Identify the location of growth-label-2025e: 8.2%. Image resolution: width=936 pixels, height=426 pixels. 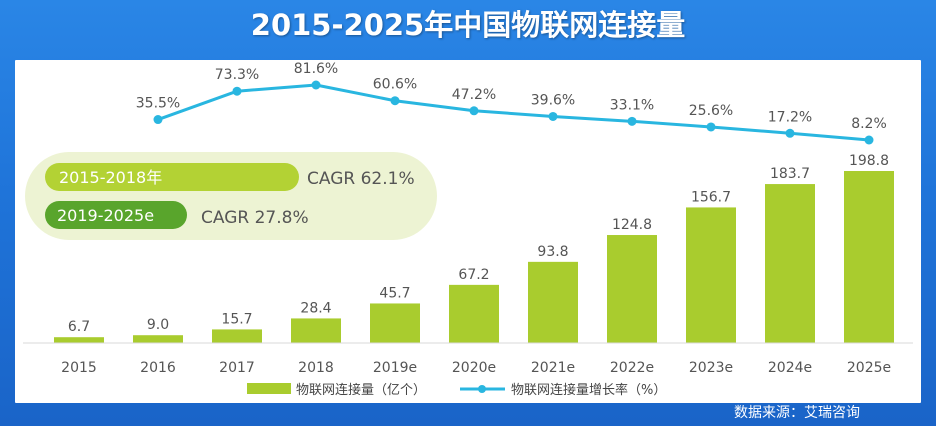
(869, 124).